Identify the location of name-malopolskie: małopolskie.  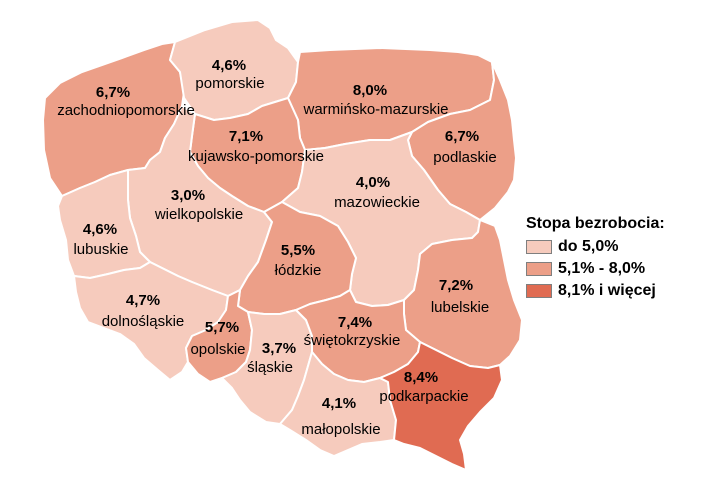
(340, 429).